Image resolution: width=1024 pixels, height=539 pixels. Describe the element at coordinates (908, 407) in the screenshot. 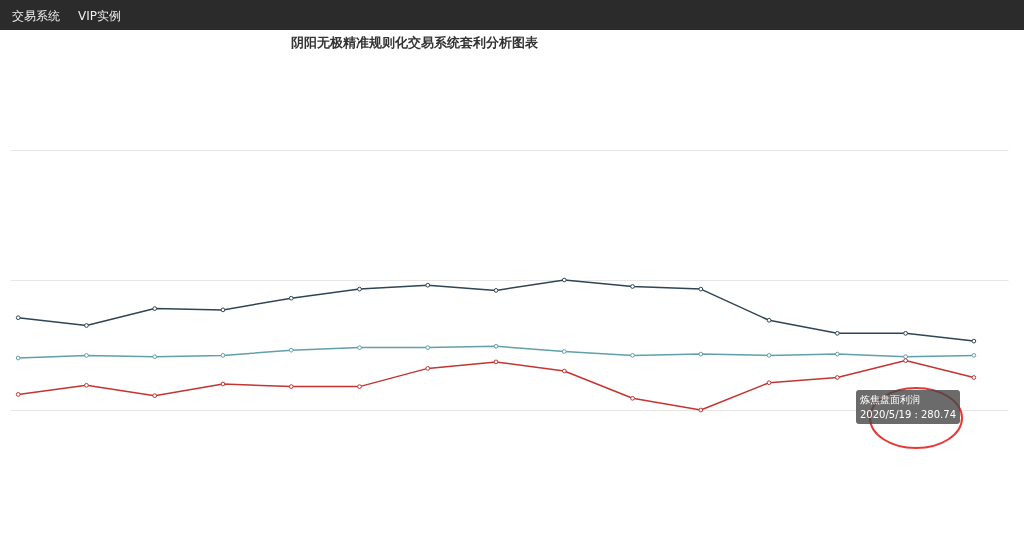

I see `annotation: 炼焦盘面利润 2020/5/19 : 280.74` at that location.